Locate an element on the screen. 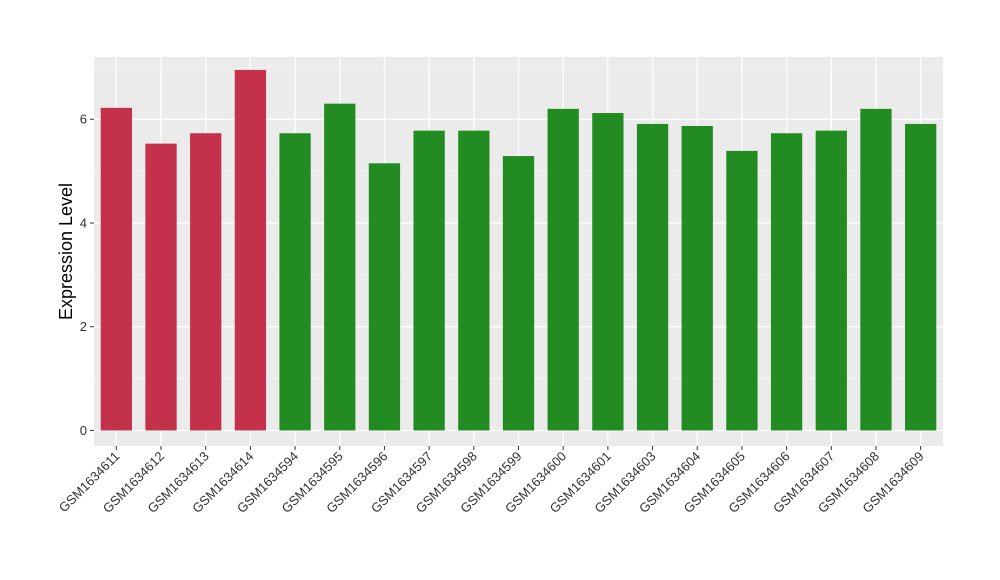  y-tick-label: 2 is located at coordinates (83, 326).